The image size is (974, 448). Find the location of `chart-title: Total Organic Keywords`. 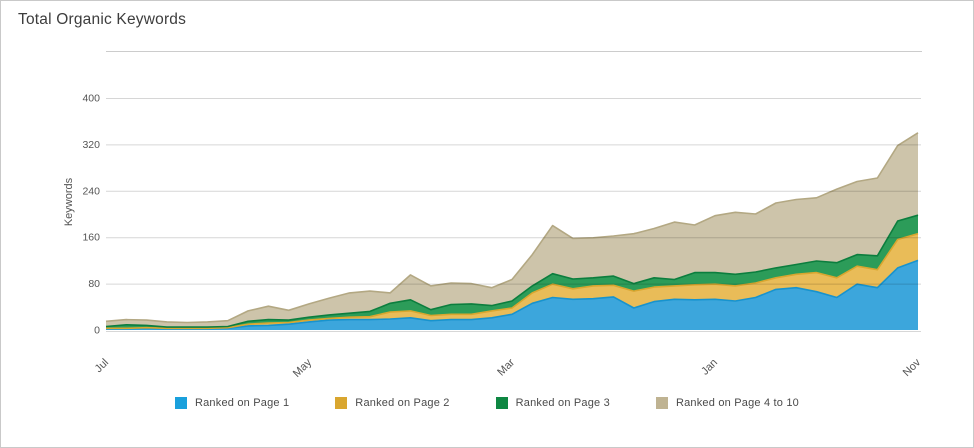

chart-title: Total Organic Keywords is located at coordinates (102, 19).